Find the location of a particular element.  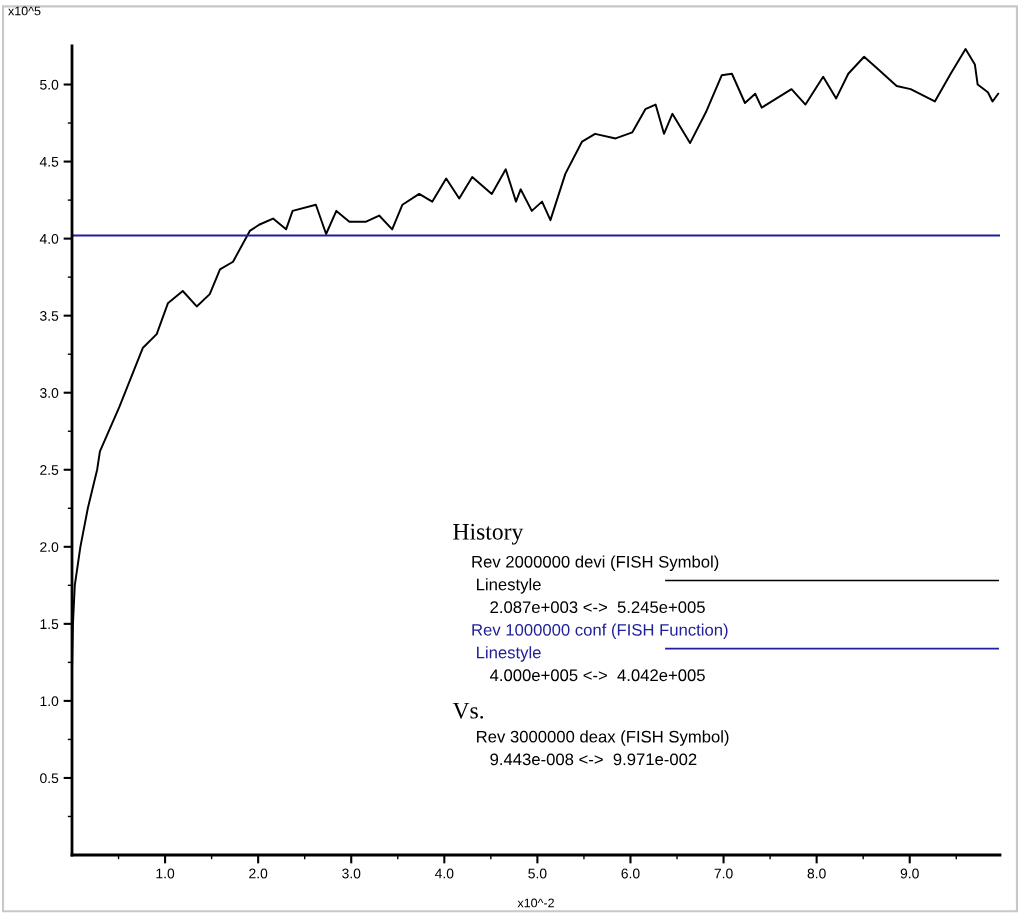

y-tick-label: 3.0 is located at coordinates (49, 393).